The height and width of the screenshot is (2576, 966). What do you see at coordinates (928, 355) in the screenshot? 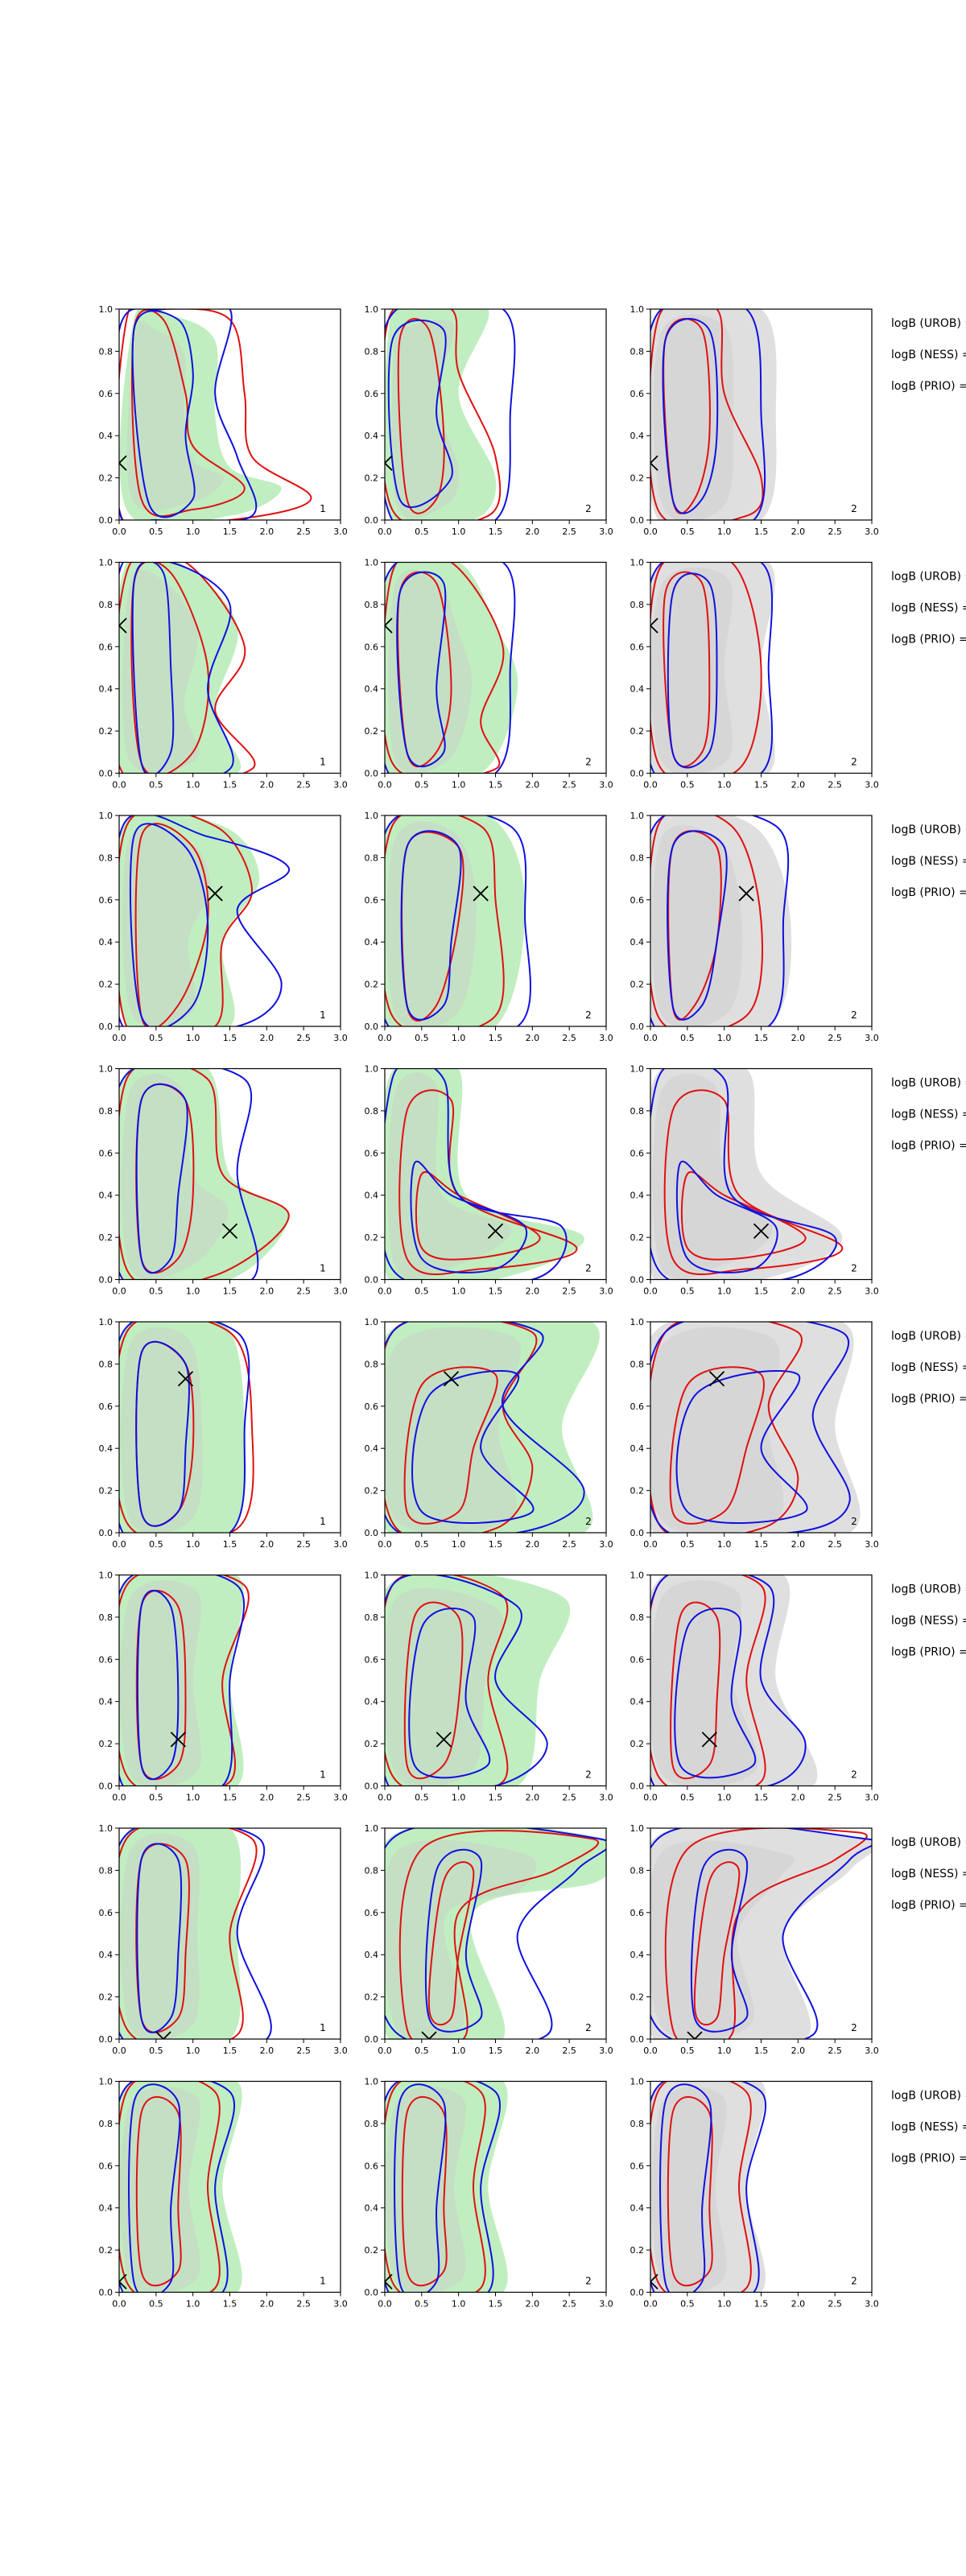
I see `side-label-2: logB (NESS) =` at bounding box center [928, 355].